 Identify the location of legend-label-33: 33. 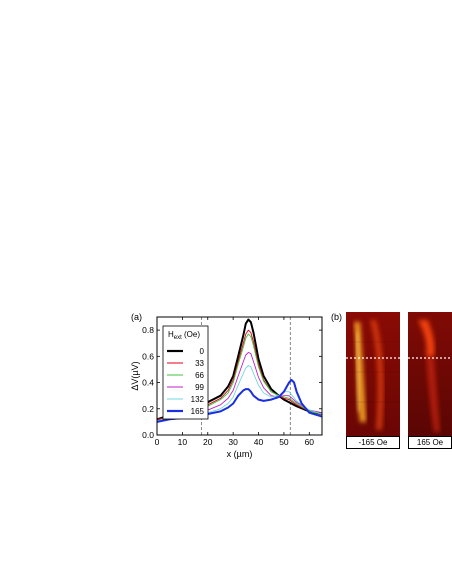
(199, 363).